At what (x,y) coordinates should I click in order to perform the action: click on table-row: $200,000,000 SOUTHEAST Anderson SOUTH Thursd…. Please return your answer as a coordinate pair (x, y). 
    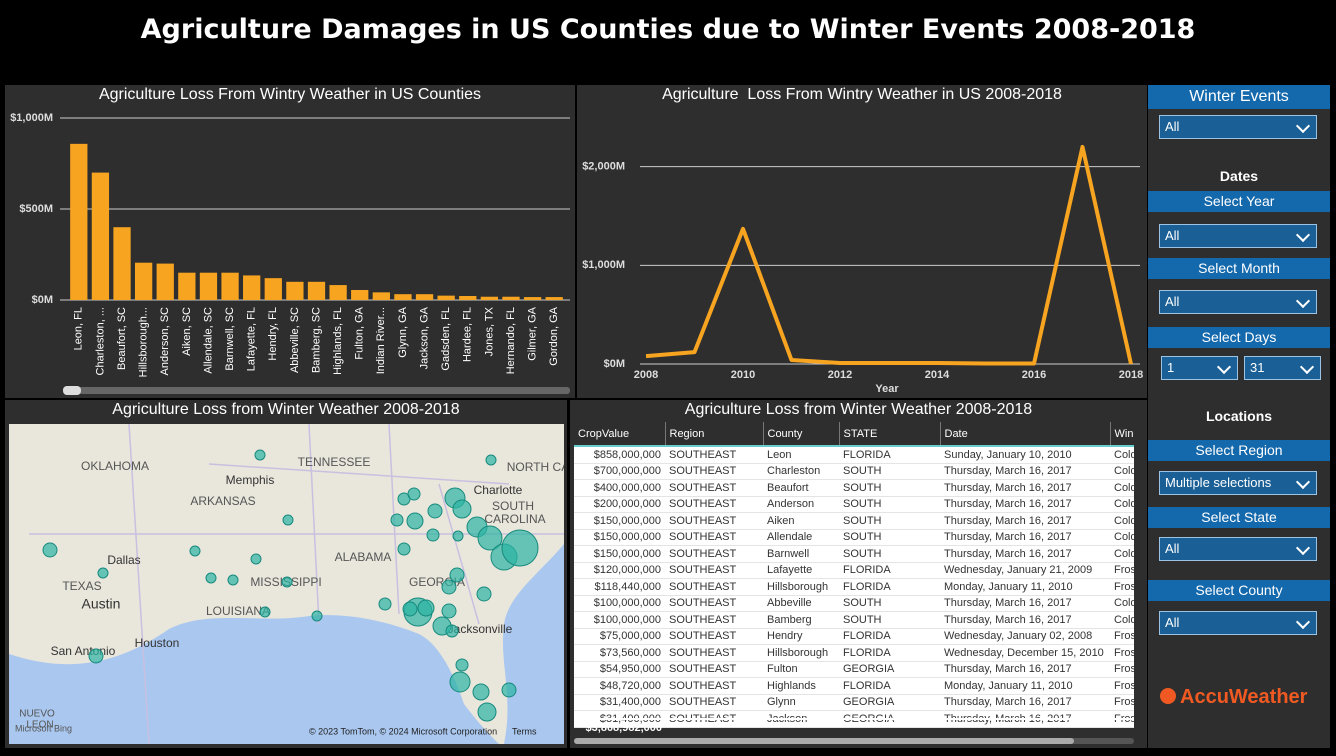
    Looking at the image, I should click on (854, 504).